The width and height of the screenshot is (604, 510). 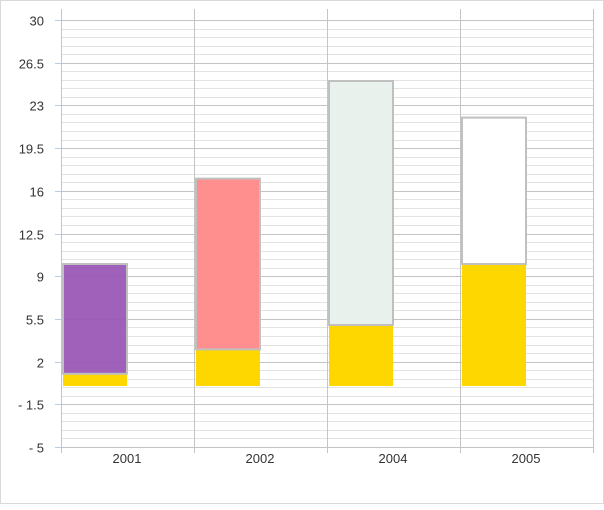 What do you see at coordinates (393, 458) in the screenshot?
I see `x-tick-label: 2004` at bounding box center [393, 458].